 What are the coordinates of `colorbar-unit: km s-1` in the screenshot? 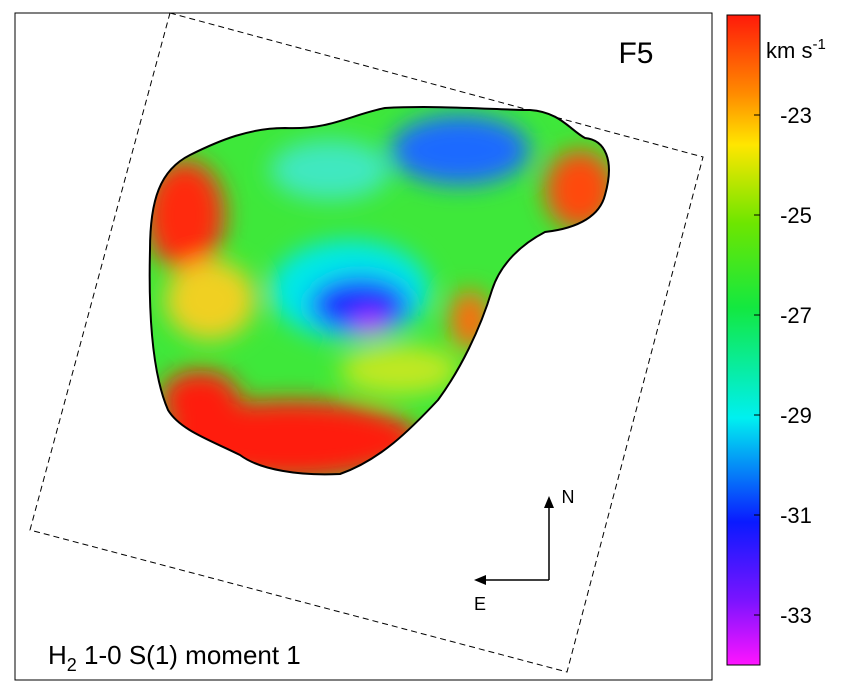 It's located at (796, 49).